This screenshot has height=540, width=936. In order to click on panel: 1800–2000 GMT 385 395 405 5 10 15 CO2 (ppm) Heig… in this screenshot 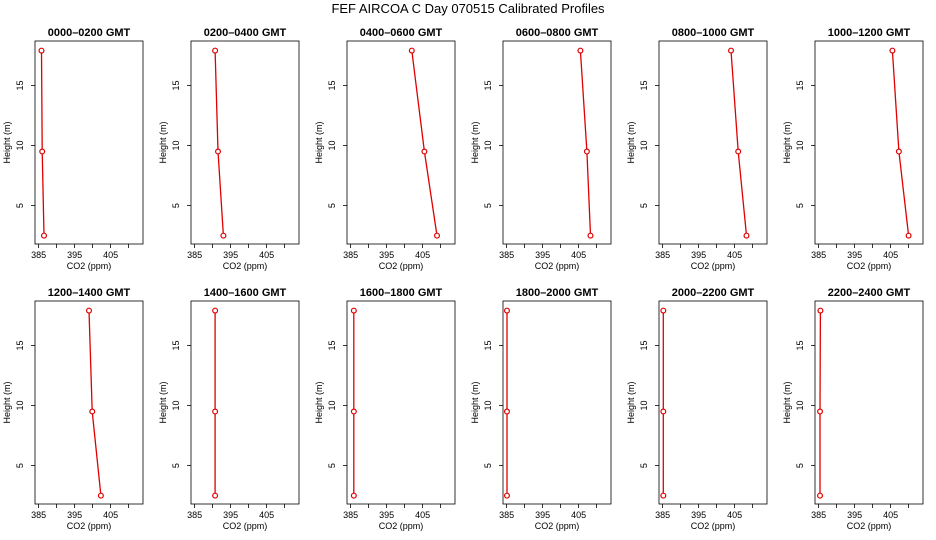, I will do `click(541, 409)`.